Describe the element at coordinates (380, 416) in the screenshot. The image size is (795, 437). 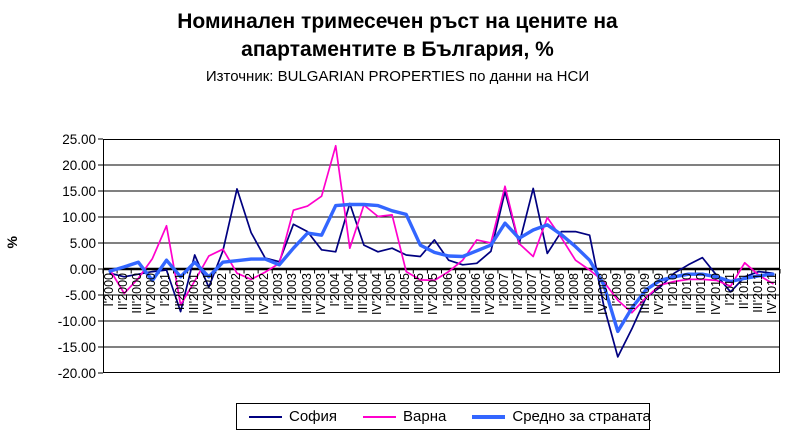
I see `legend-line-sample-varna` at that location.